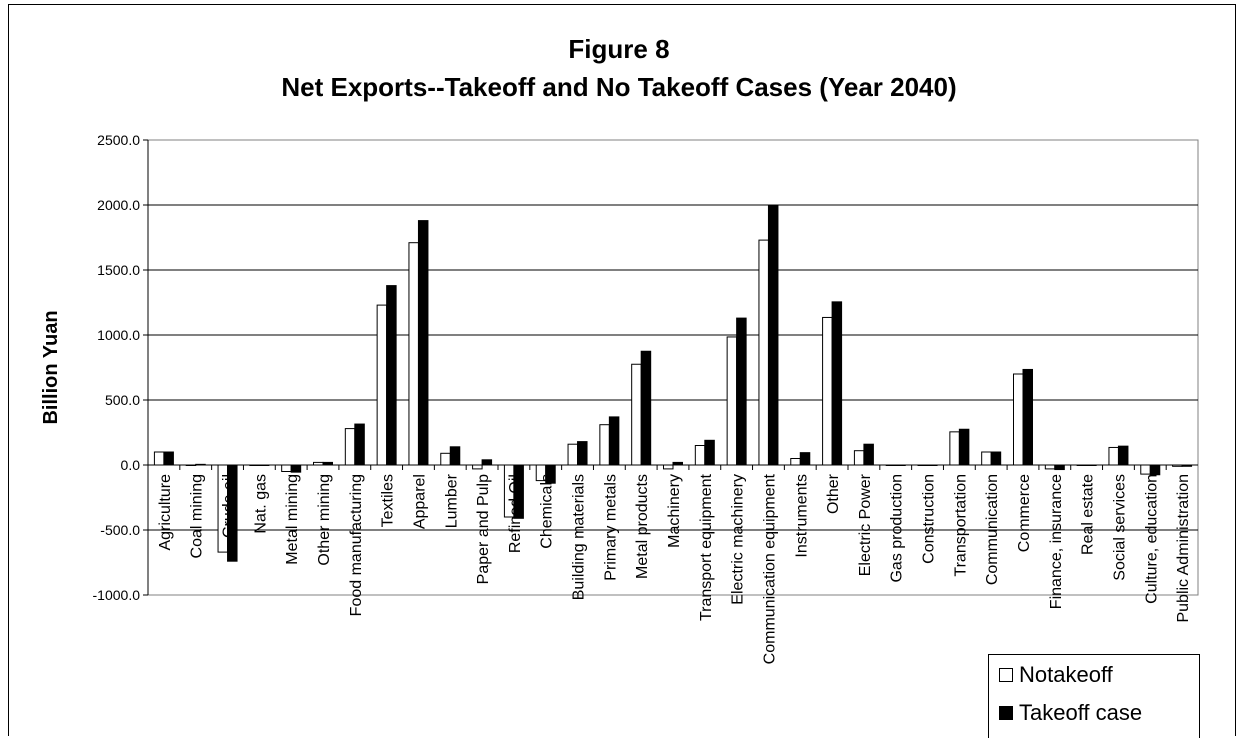  Describe the element at coordinates (1088, 514) in the screenshot. I see `x-tick-label: Real estate` at that location.